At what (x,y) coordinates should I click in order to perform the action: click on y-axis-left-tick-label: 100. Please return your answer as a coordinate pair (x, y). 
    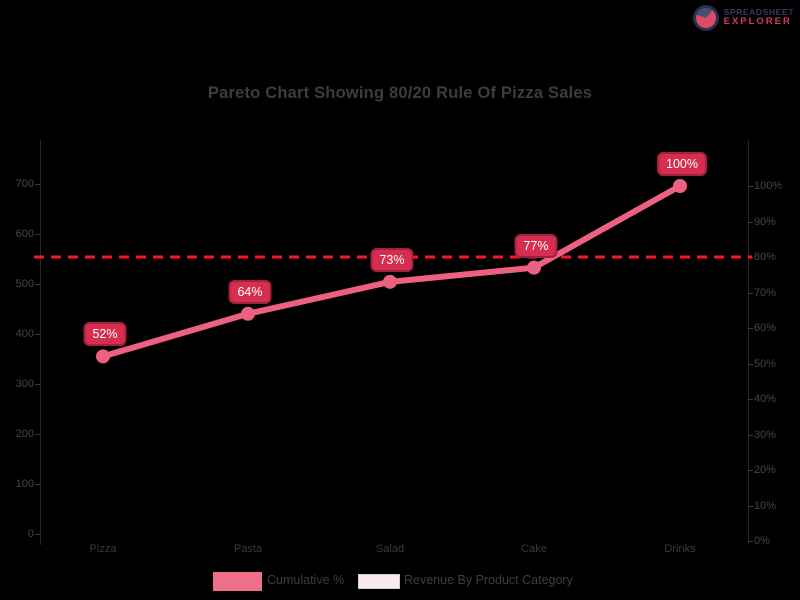
    Looking at the image, I should click on (24, 484).